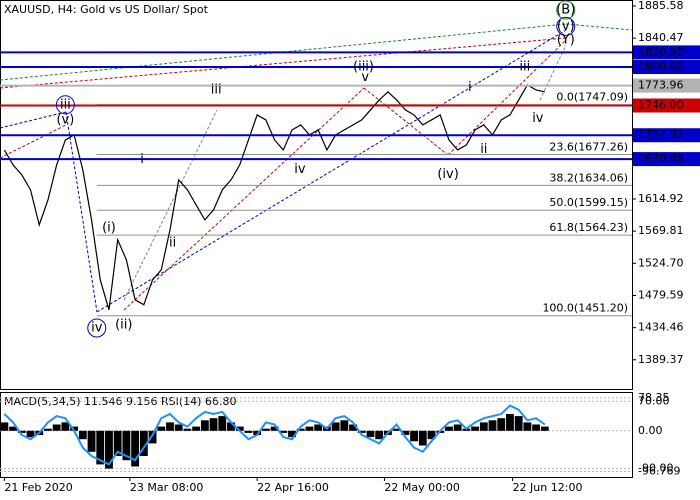 The width and height of the screenshot is (700, 500). Describe the element at coordinates (363, 67) in the screenshot. I see `wave-label: (iii)` at that location.